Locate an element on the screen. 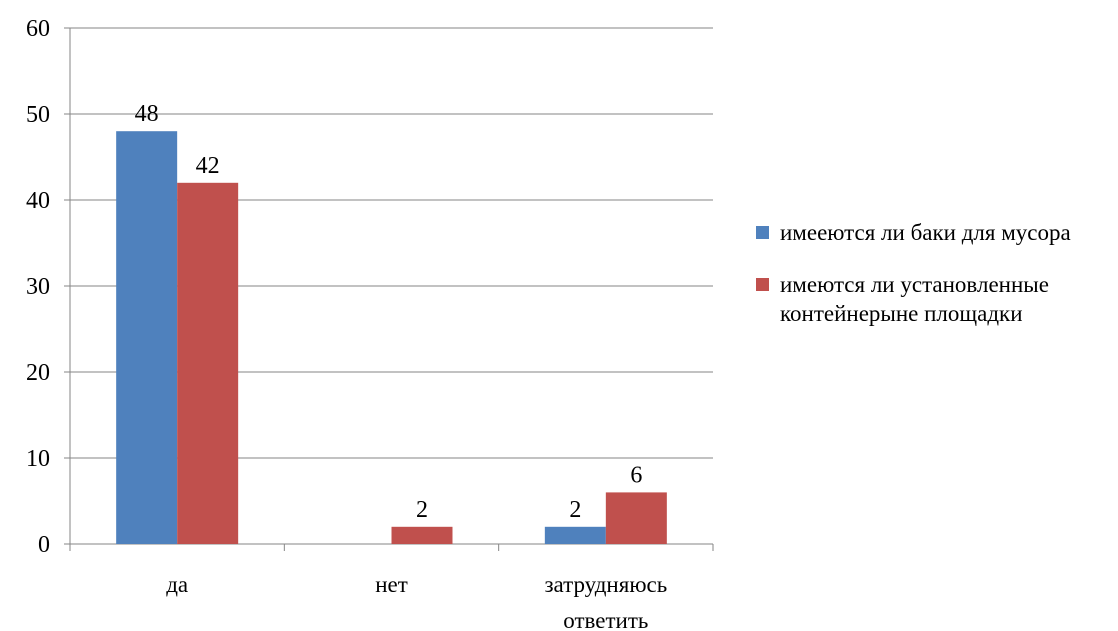  data-label: 42 is located at coordinates (208, 166).